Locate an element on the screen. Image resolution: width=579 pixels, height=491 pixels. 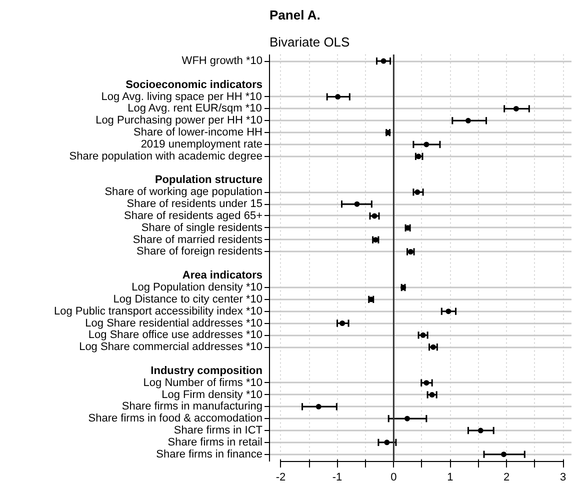
y-tick-label: Log Share office use addresses *10 is located at coordinates (175, 335).